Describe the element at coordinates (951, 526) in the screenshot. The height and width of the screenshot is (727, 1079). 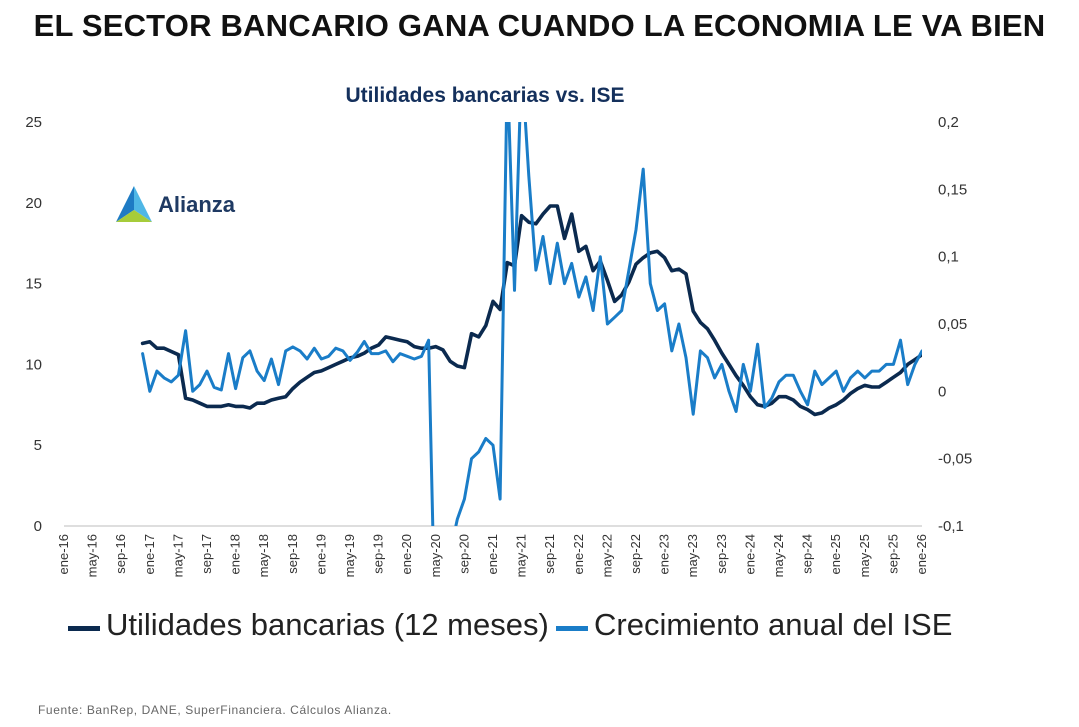
I see `y-right-tick-label: -0,1` at that location.